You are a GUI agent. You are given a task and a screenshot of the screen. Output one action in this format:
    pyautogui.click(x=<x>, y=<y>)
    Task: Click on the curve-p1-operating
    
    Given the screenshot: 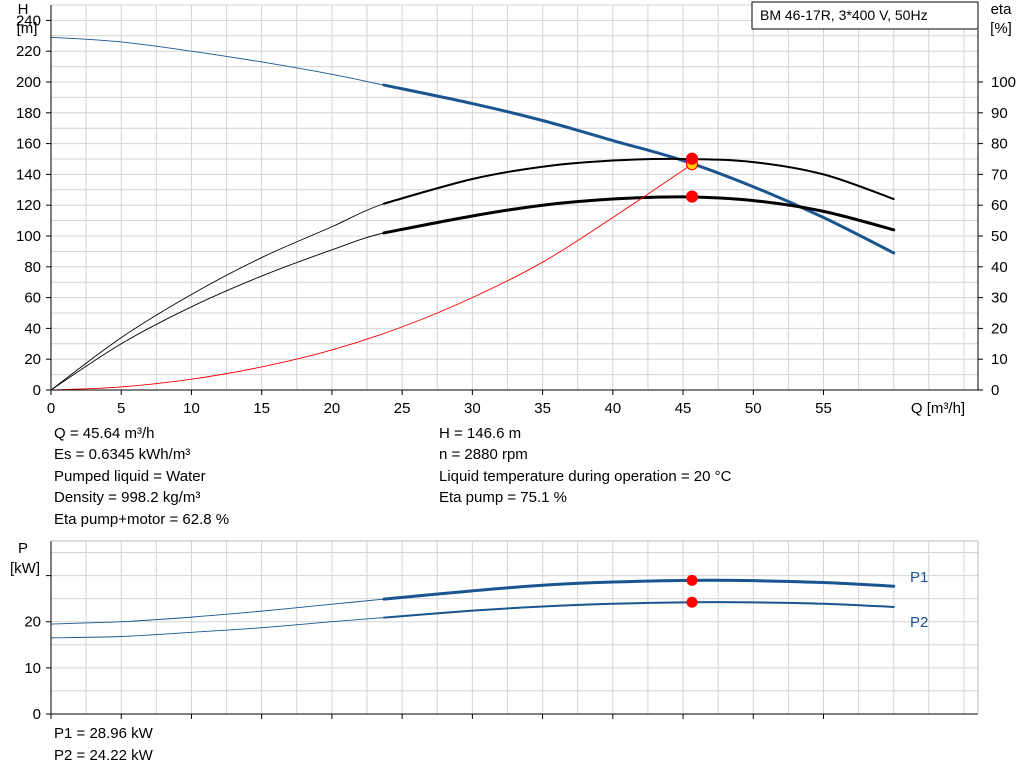 What is the action you would take?
    pyautogui.click(x=639, y=589)
    